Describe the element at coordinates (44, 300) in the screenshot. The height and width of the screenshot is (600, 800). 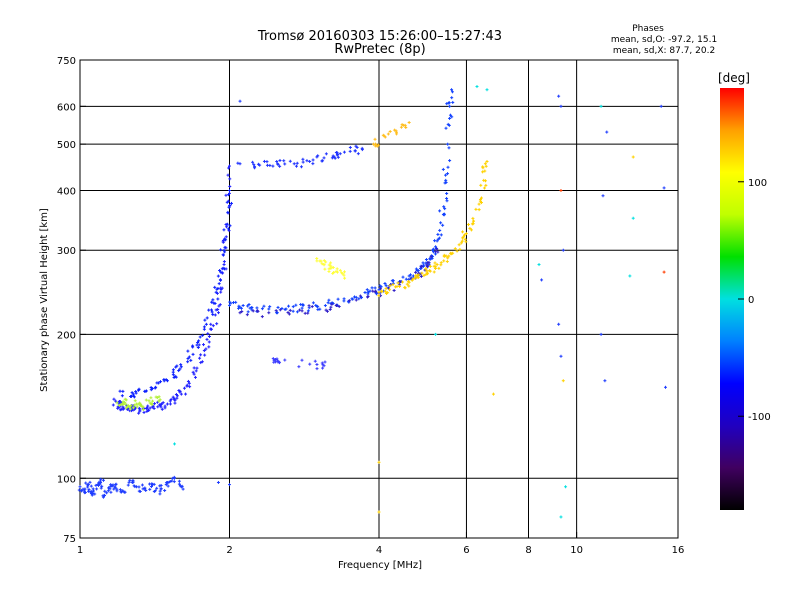
I see `y-axis-label: Stationary phase Virtual Height [km]` at that location.